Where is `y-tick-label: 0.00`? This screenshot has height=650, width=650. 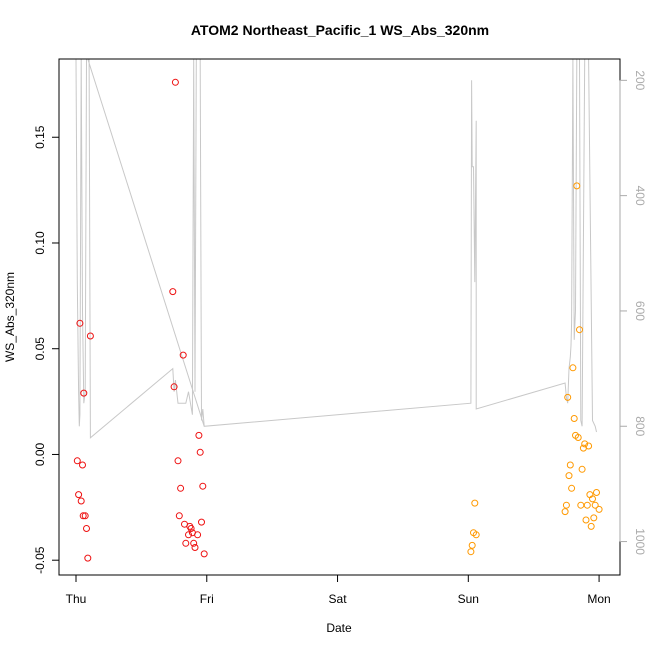
y-tick-label: 0.00 is located at coordinates (40, 454).